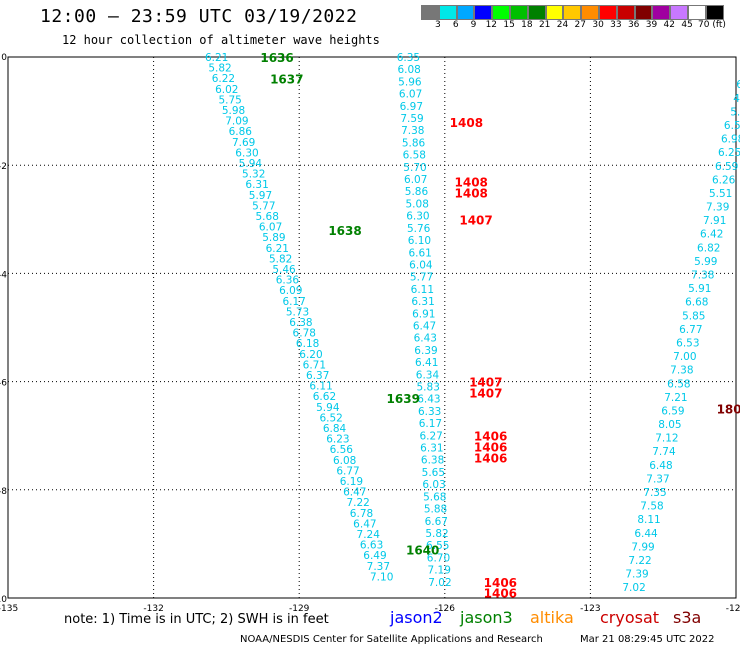  Describe the element at coordinates (711, 235) in the screenshot. I see `swh-value-label: 6.42` at that location.